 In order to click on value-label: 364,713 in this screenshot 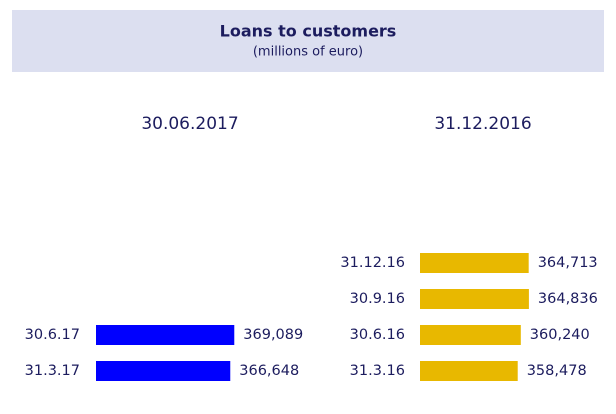, I will do `click(568, 263)`.